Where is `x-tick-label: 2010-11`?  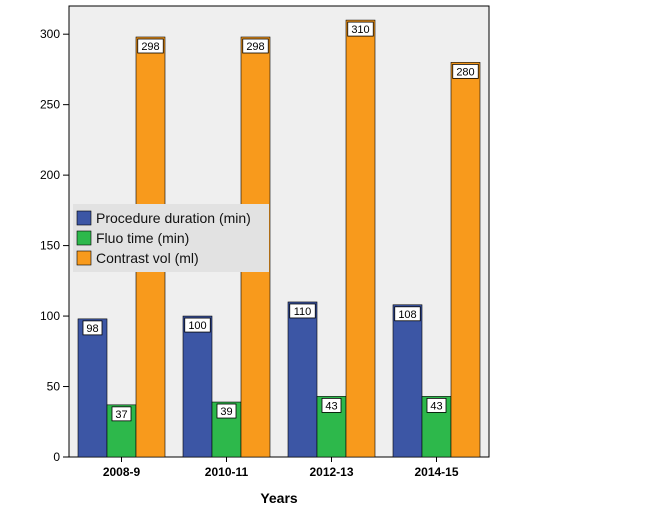
x-tick-label: 2010-11 is located at coordinates (227, 472).